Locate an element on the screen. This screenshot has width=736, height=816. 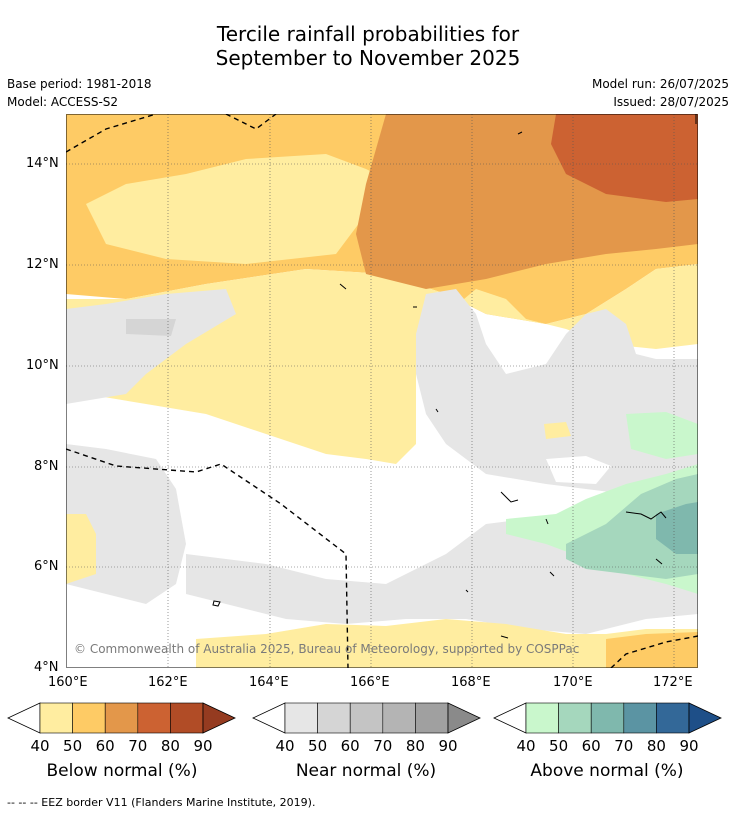
lat-label-4: 4°N is located at coordinates (46, 667).